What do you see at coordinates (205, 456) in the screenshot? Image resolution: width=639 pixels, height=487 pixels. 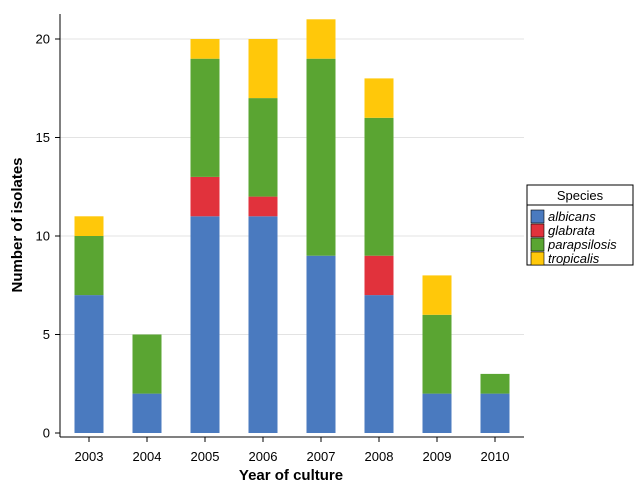 I see `x-tick-label: 2005` at bounding box center [205, 456].